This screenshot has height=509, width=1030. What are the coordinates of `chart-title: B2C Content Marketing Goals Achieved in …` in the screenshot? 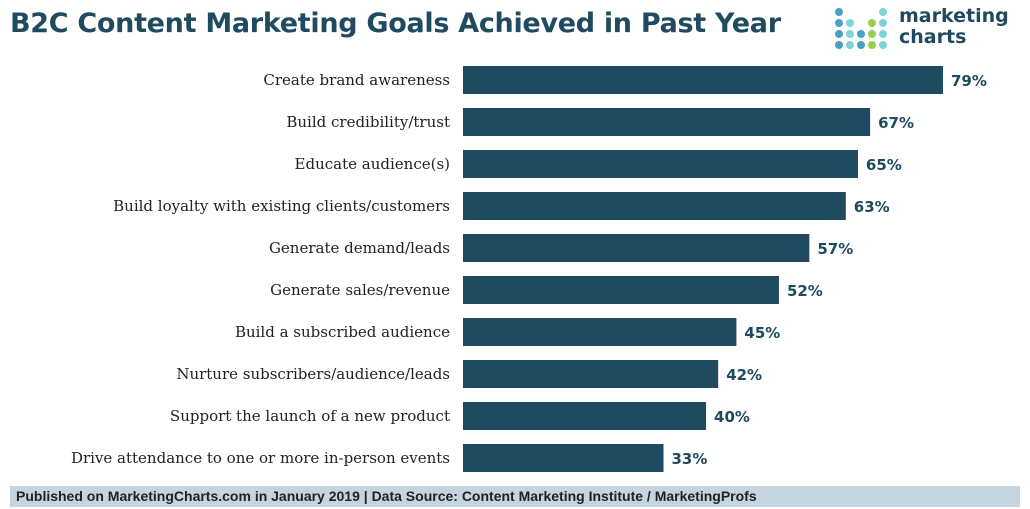 It's located at (395, 23).